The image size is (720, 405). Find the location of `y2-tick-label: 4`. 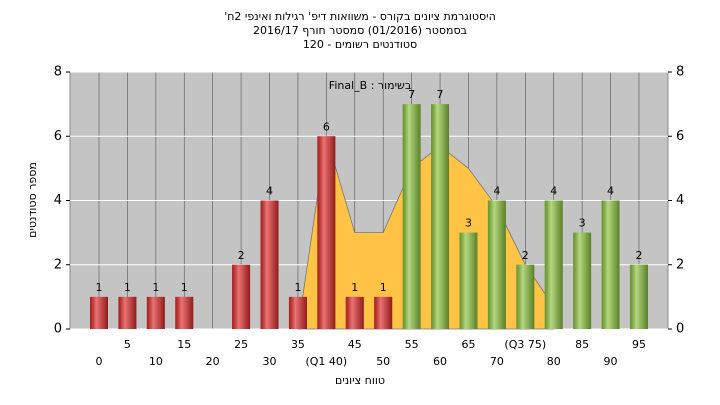

y2-tick-label: 4 is located at coordinates (680, 200).